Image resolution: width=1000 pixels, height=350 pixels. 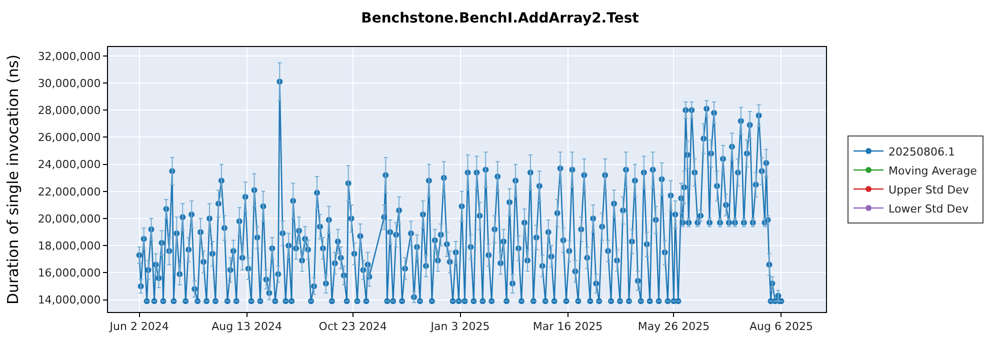 I want to click on legend-label: Lower Std Dev, so click(x=928, y=209).